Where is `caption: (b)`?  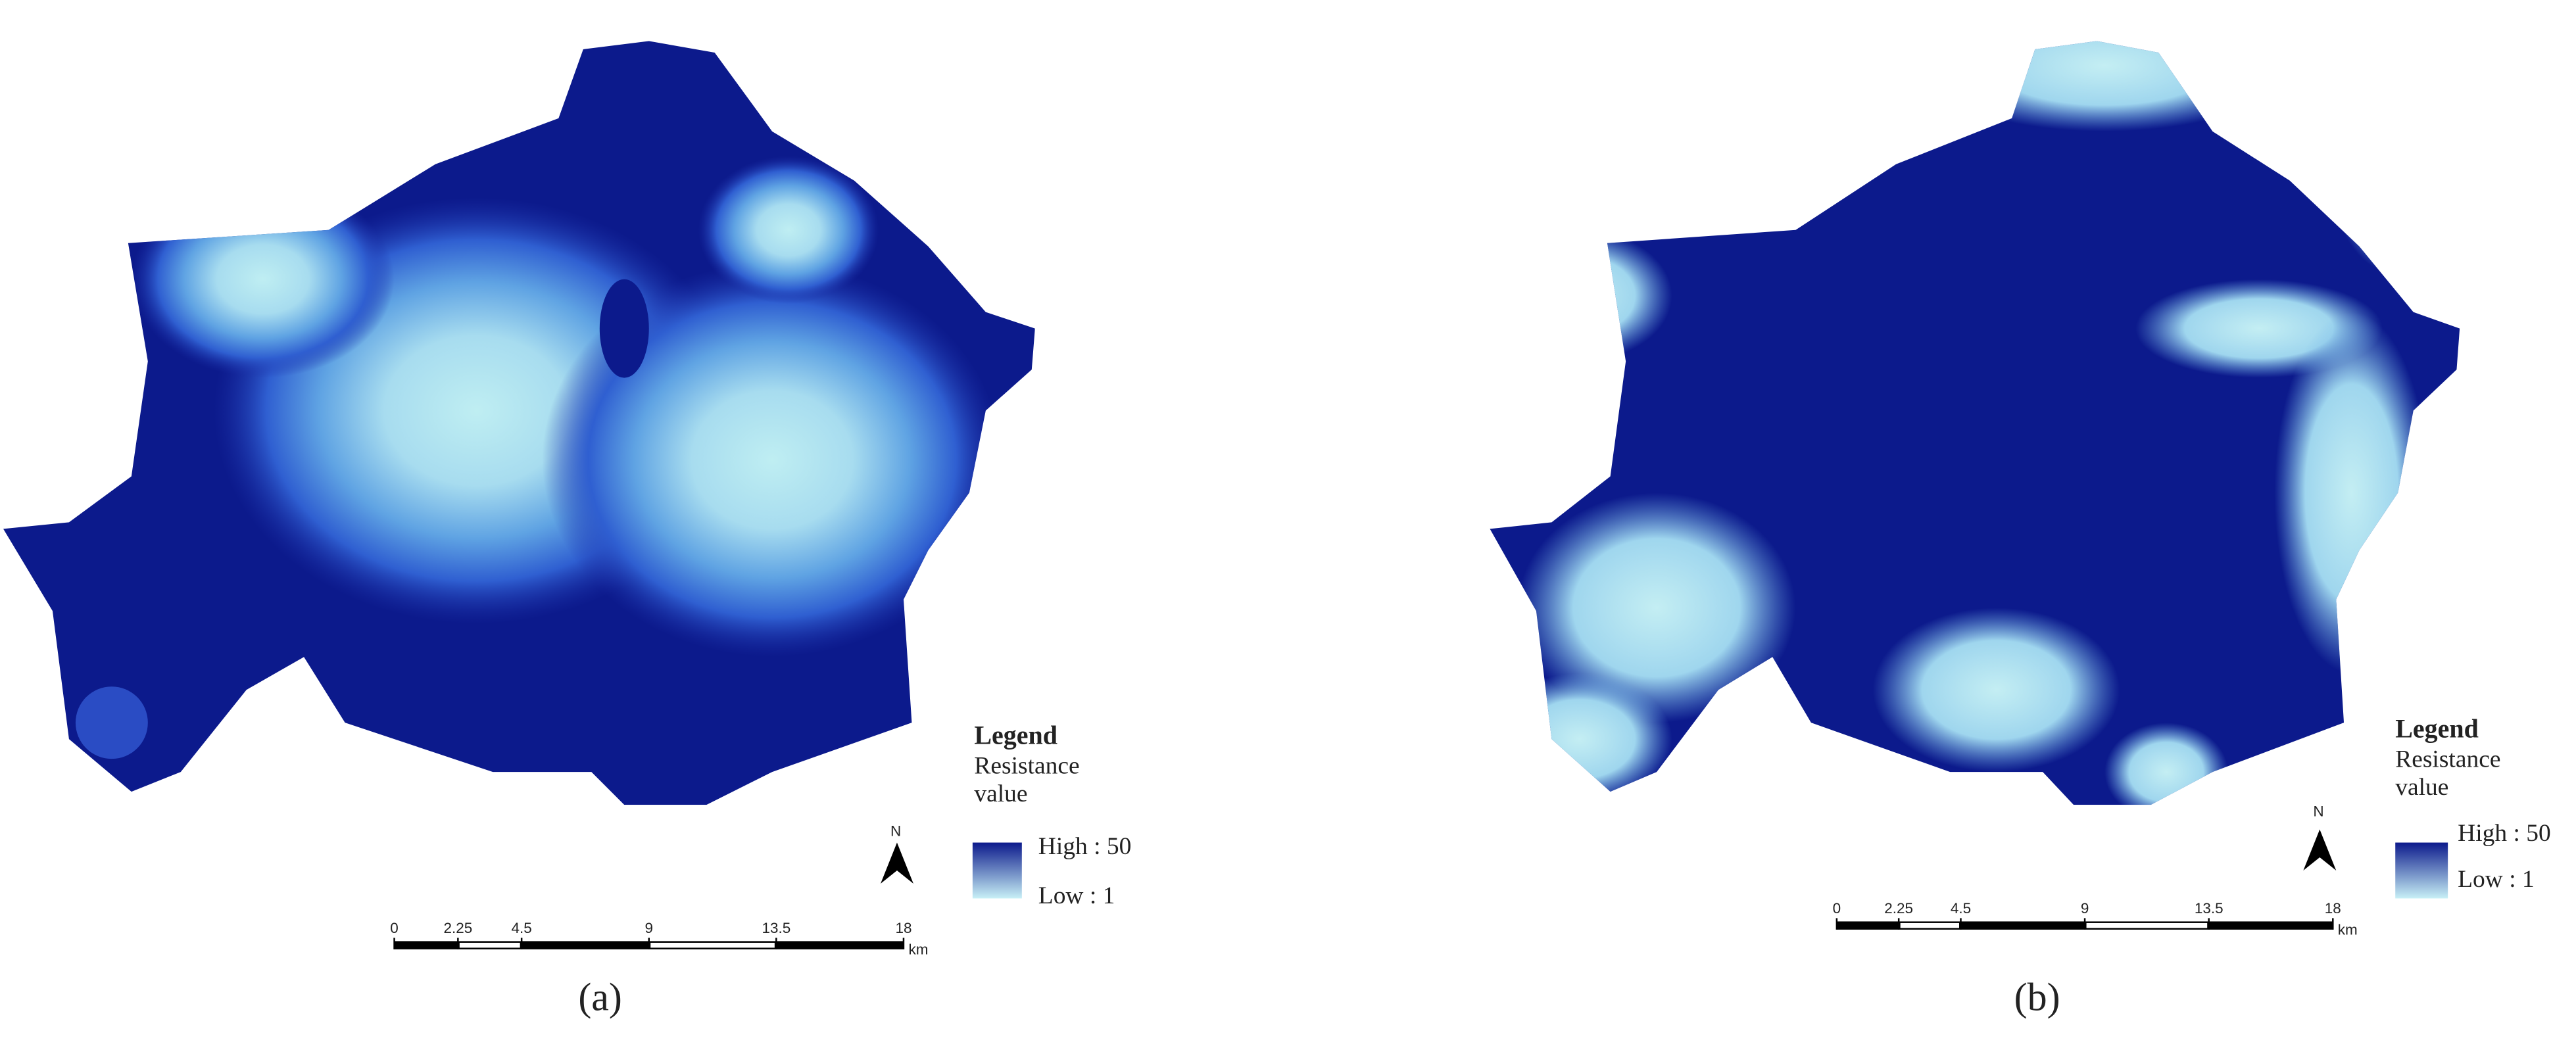
caption: (b) is located at coordinates (2037, 999).